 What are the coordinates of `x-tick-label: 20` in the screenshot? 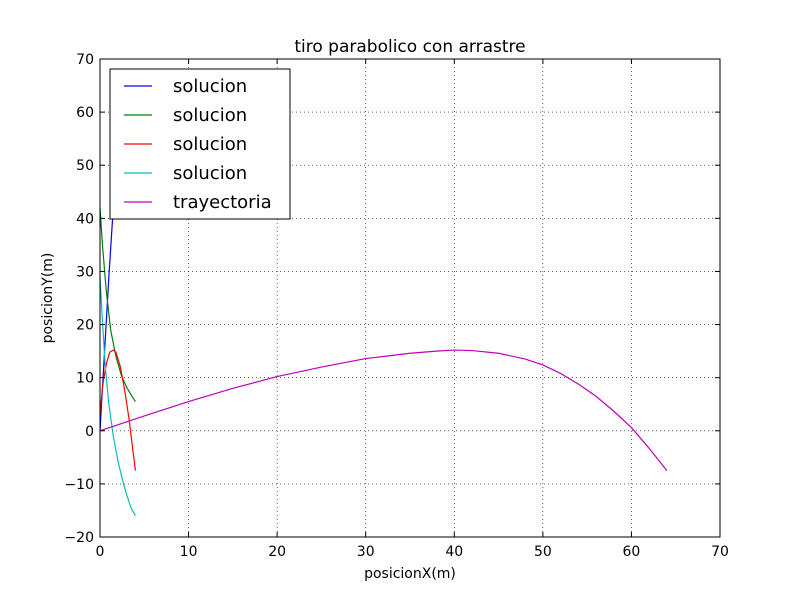 It's located at (277, 552).